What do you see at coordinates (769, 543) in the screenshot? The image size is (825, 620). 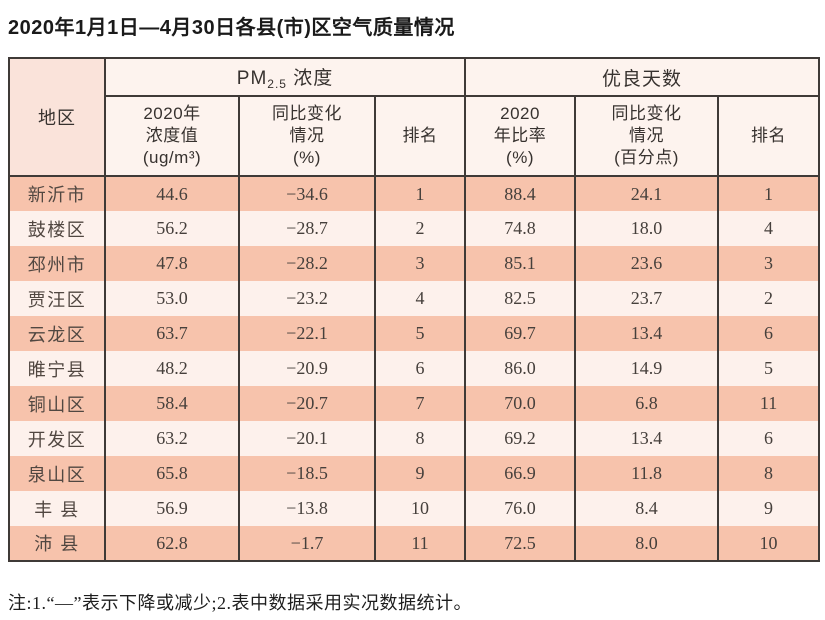 I see `good-rank-cell: 10` at bounding box center [769, 543].